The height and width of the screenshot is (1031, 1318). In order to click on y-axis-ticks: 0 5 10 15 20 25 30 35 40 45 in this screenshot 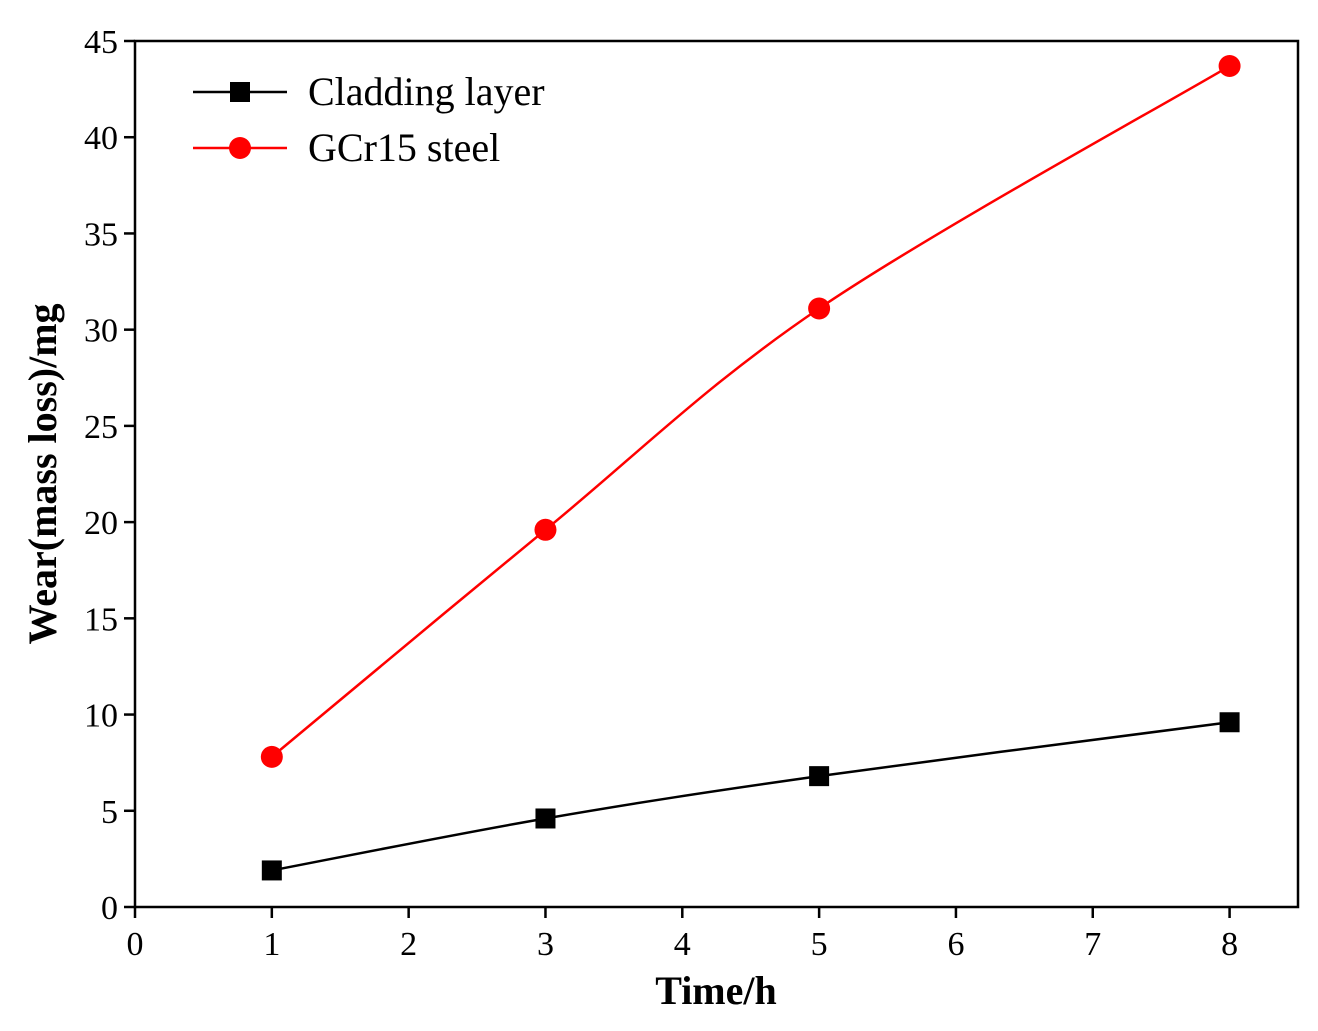, I will do `click(109, 475)`.